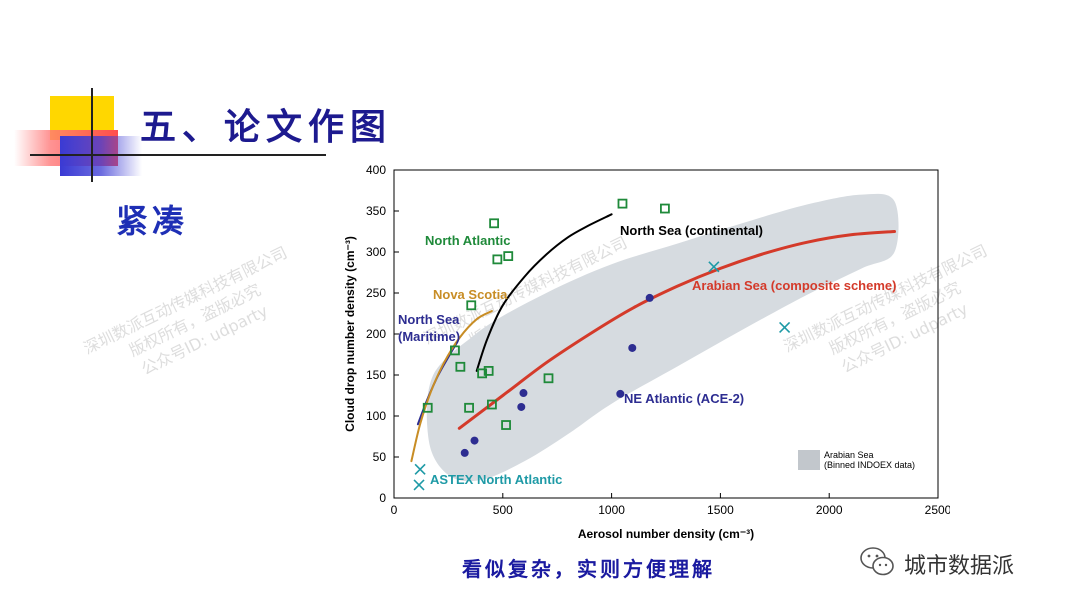  What do you see at coordinates (152, 221) in the screenshot?
I see `slide-subtitle: 紧凑` at bounding box center [152, 221].